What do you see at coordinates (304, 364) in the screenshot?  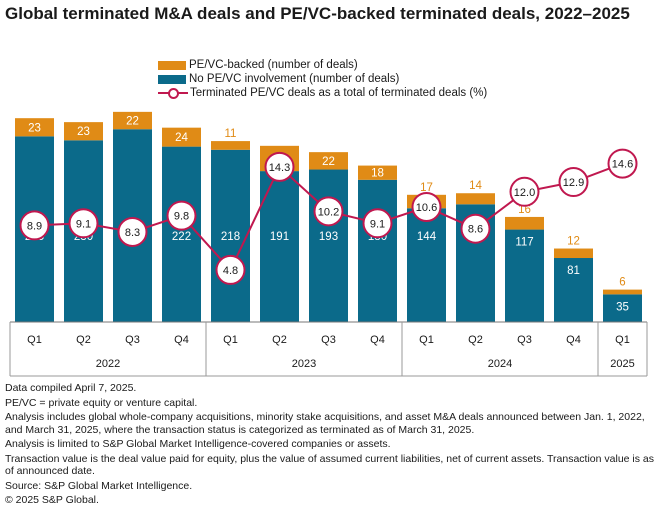 I see `year-label: 2023` at bounding box center [304, 364].